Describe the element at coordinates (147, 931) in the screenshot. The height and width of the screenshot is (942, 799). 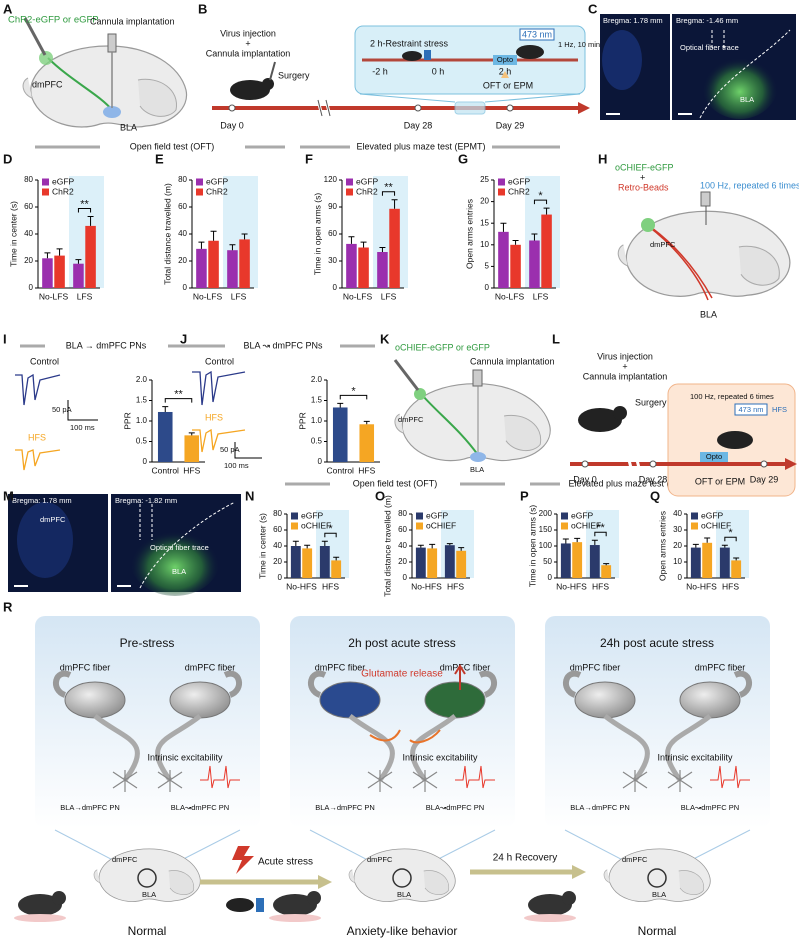
I see `state-label: Normal` at that location.